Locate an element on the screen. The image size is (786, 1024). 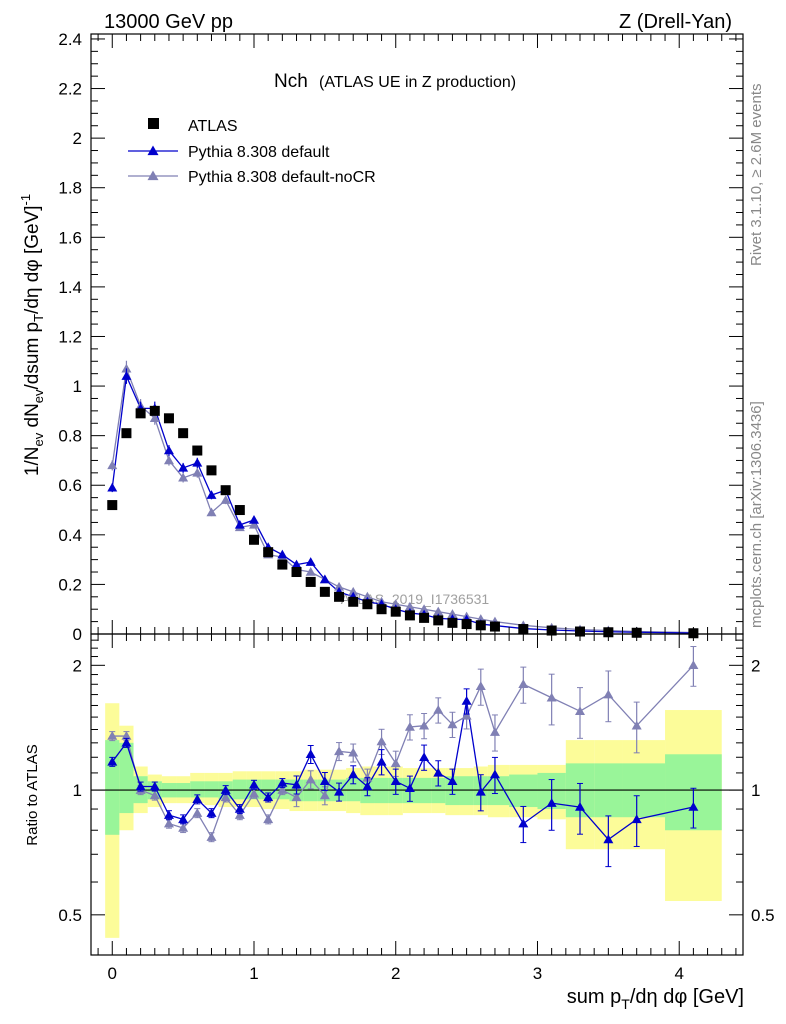
legend-default-label: Pythia 8.308 default is located at coordinates (259, 152).